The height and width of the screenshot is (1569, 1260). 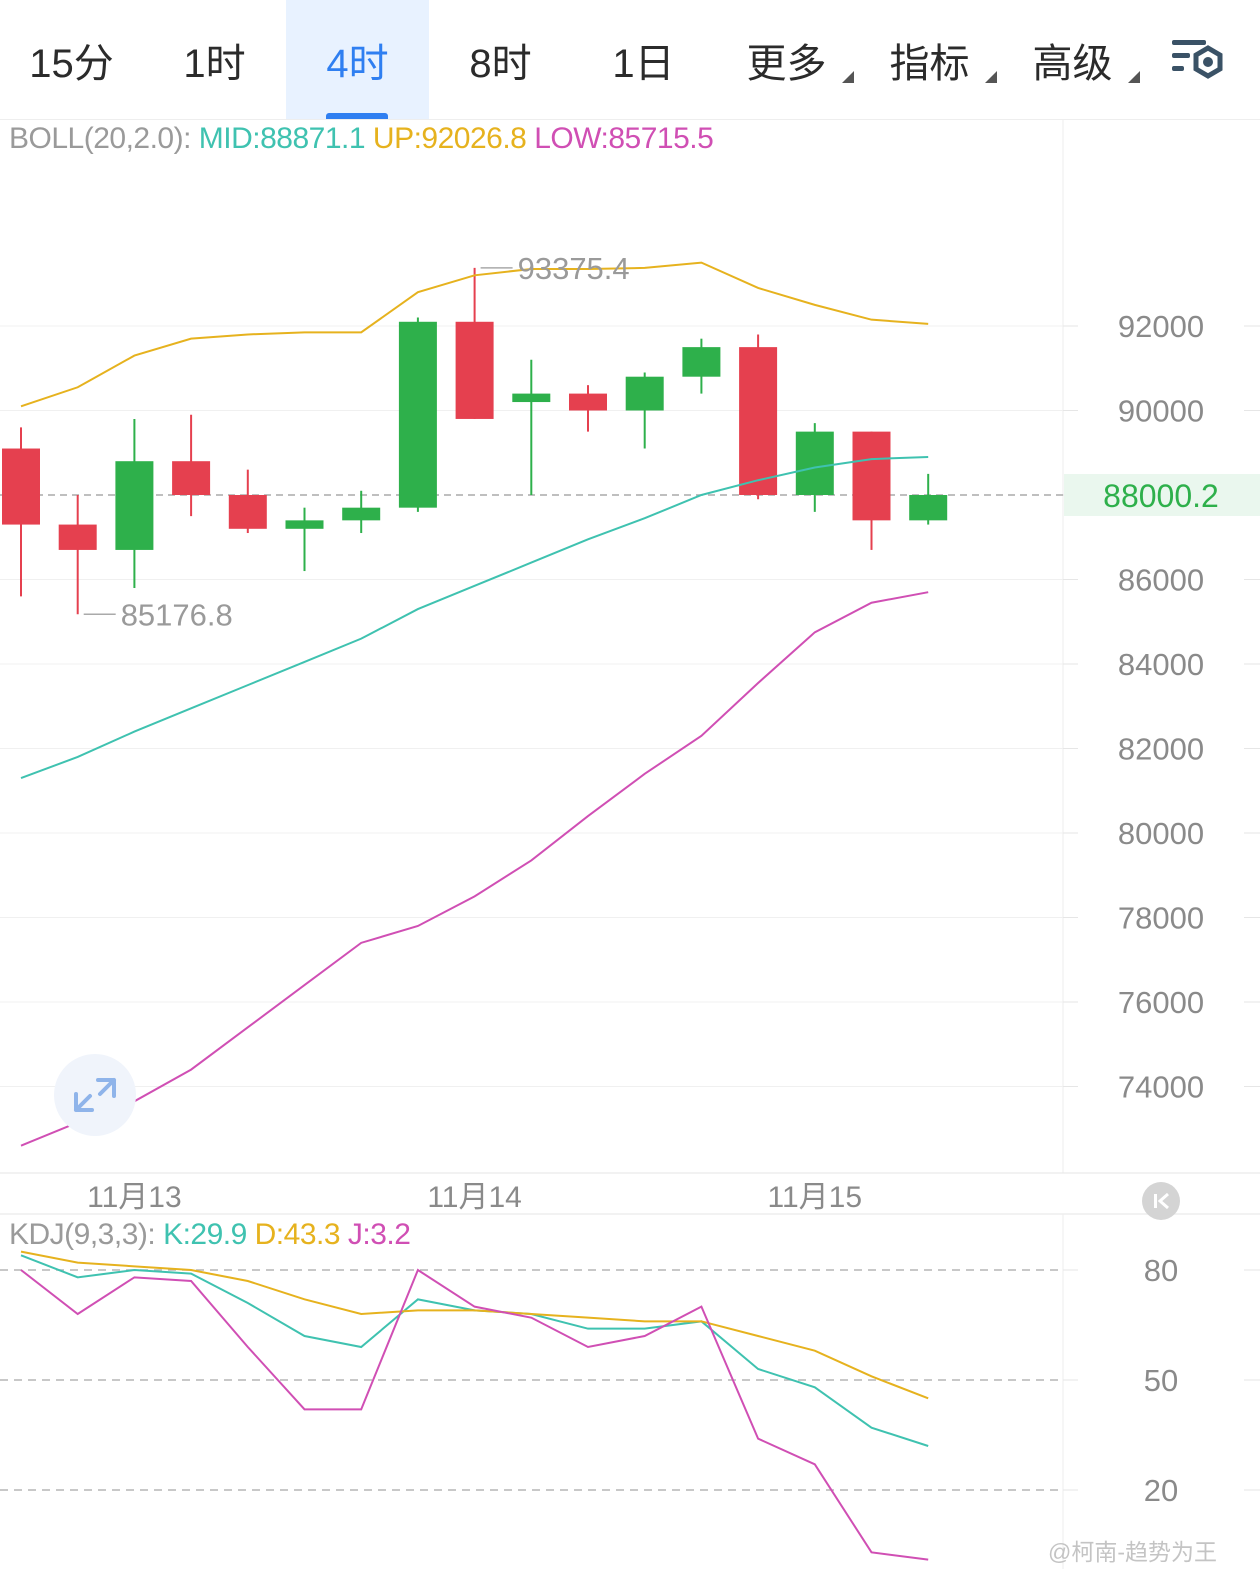 What do you see at coordinates (1072, 63) in the screenshot?
I see `tab-label: 高级` at bounding box center [1072, 63].